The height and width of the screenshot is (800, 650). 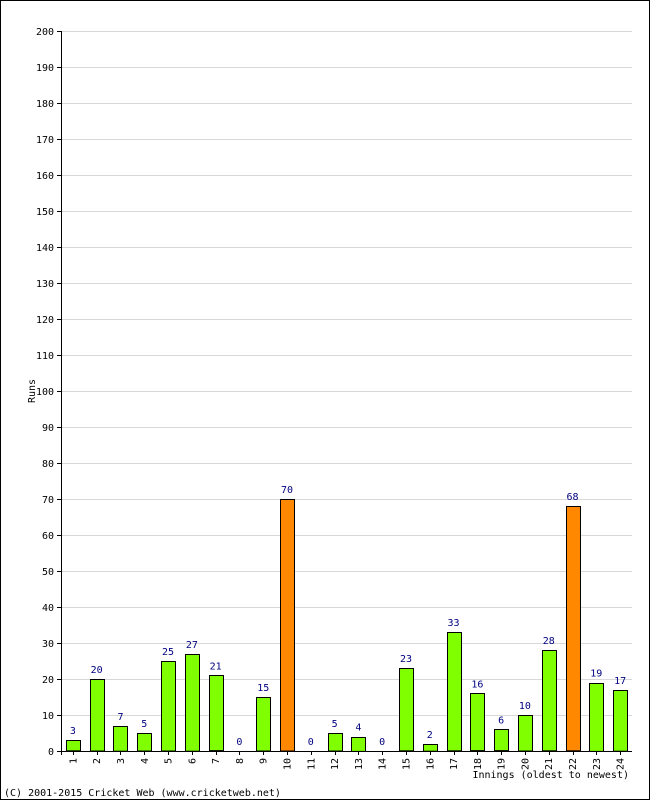 I want to click on y-tick-label: 90, so click(x=48, y=428).